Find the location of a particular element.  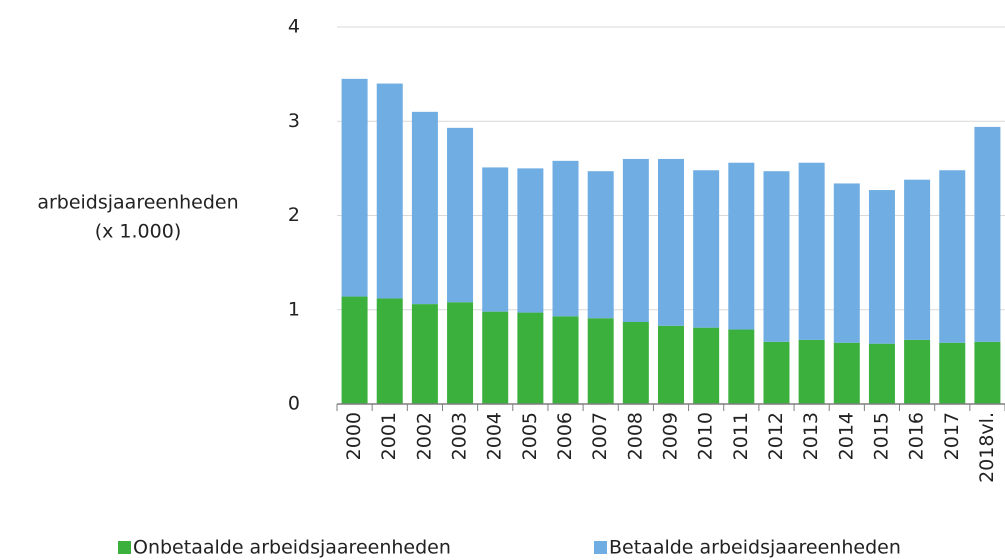

x-tick-label: 2000 is located at coordinates (354, 436).